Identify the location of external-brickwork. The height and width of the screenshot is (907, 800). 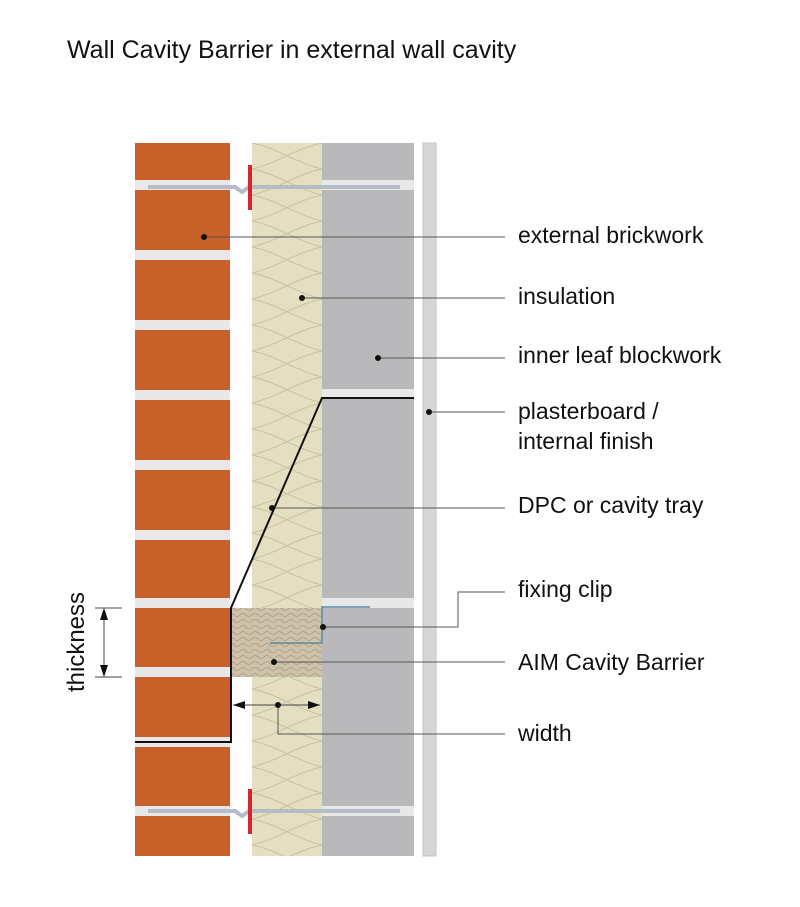
(182, 499).